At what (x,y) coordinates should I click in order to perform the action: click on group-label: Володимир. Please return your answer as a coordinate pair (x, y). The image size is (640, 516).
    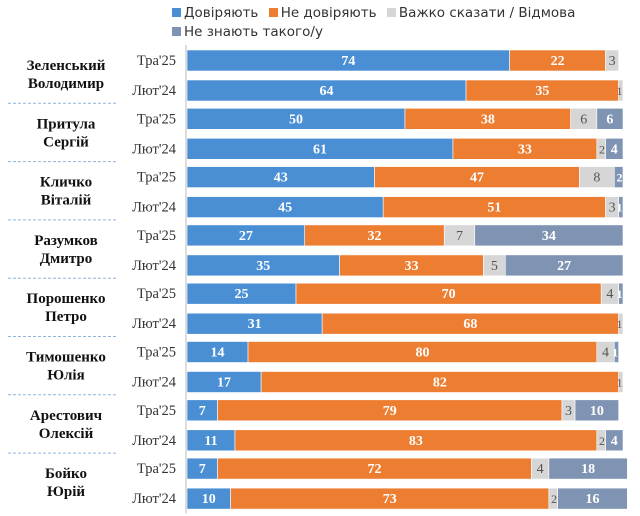
    Looking at the image, I should click on (66, 84).